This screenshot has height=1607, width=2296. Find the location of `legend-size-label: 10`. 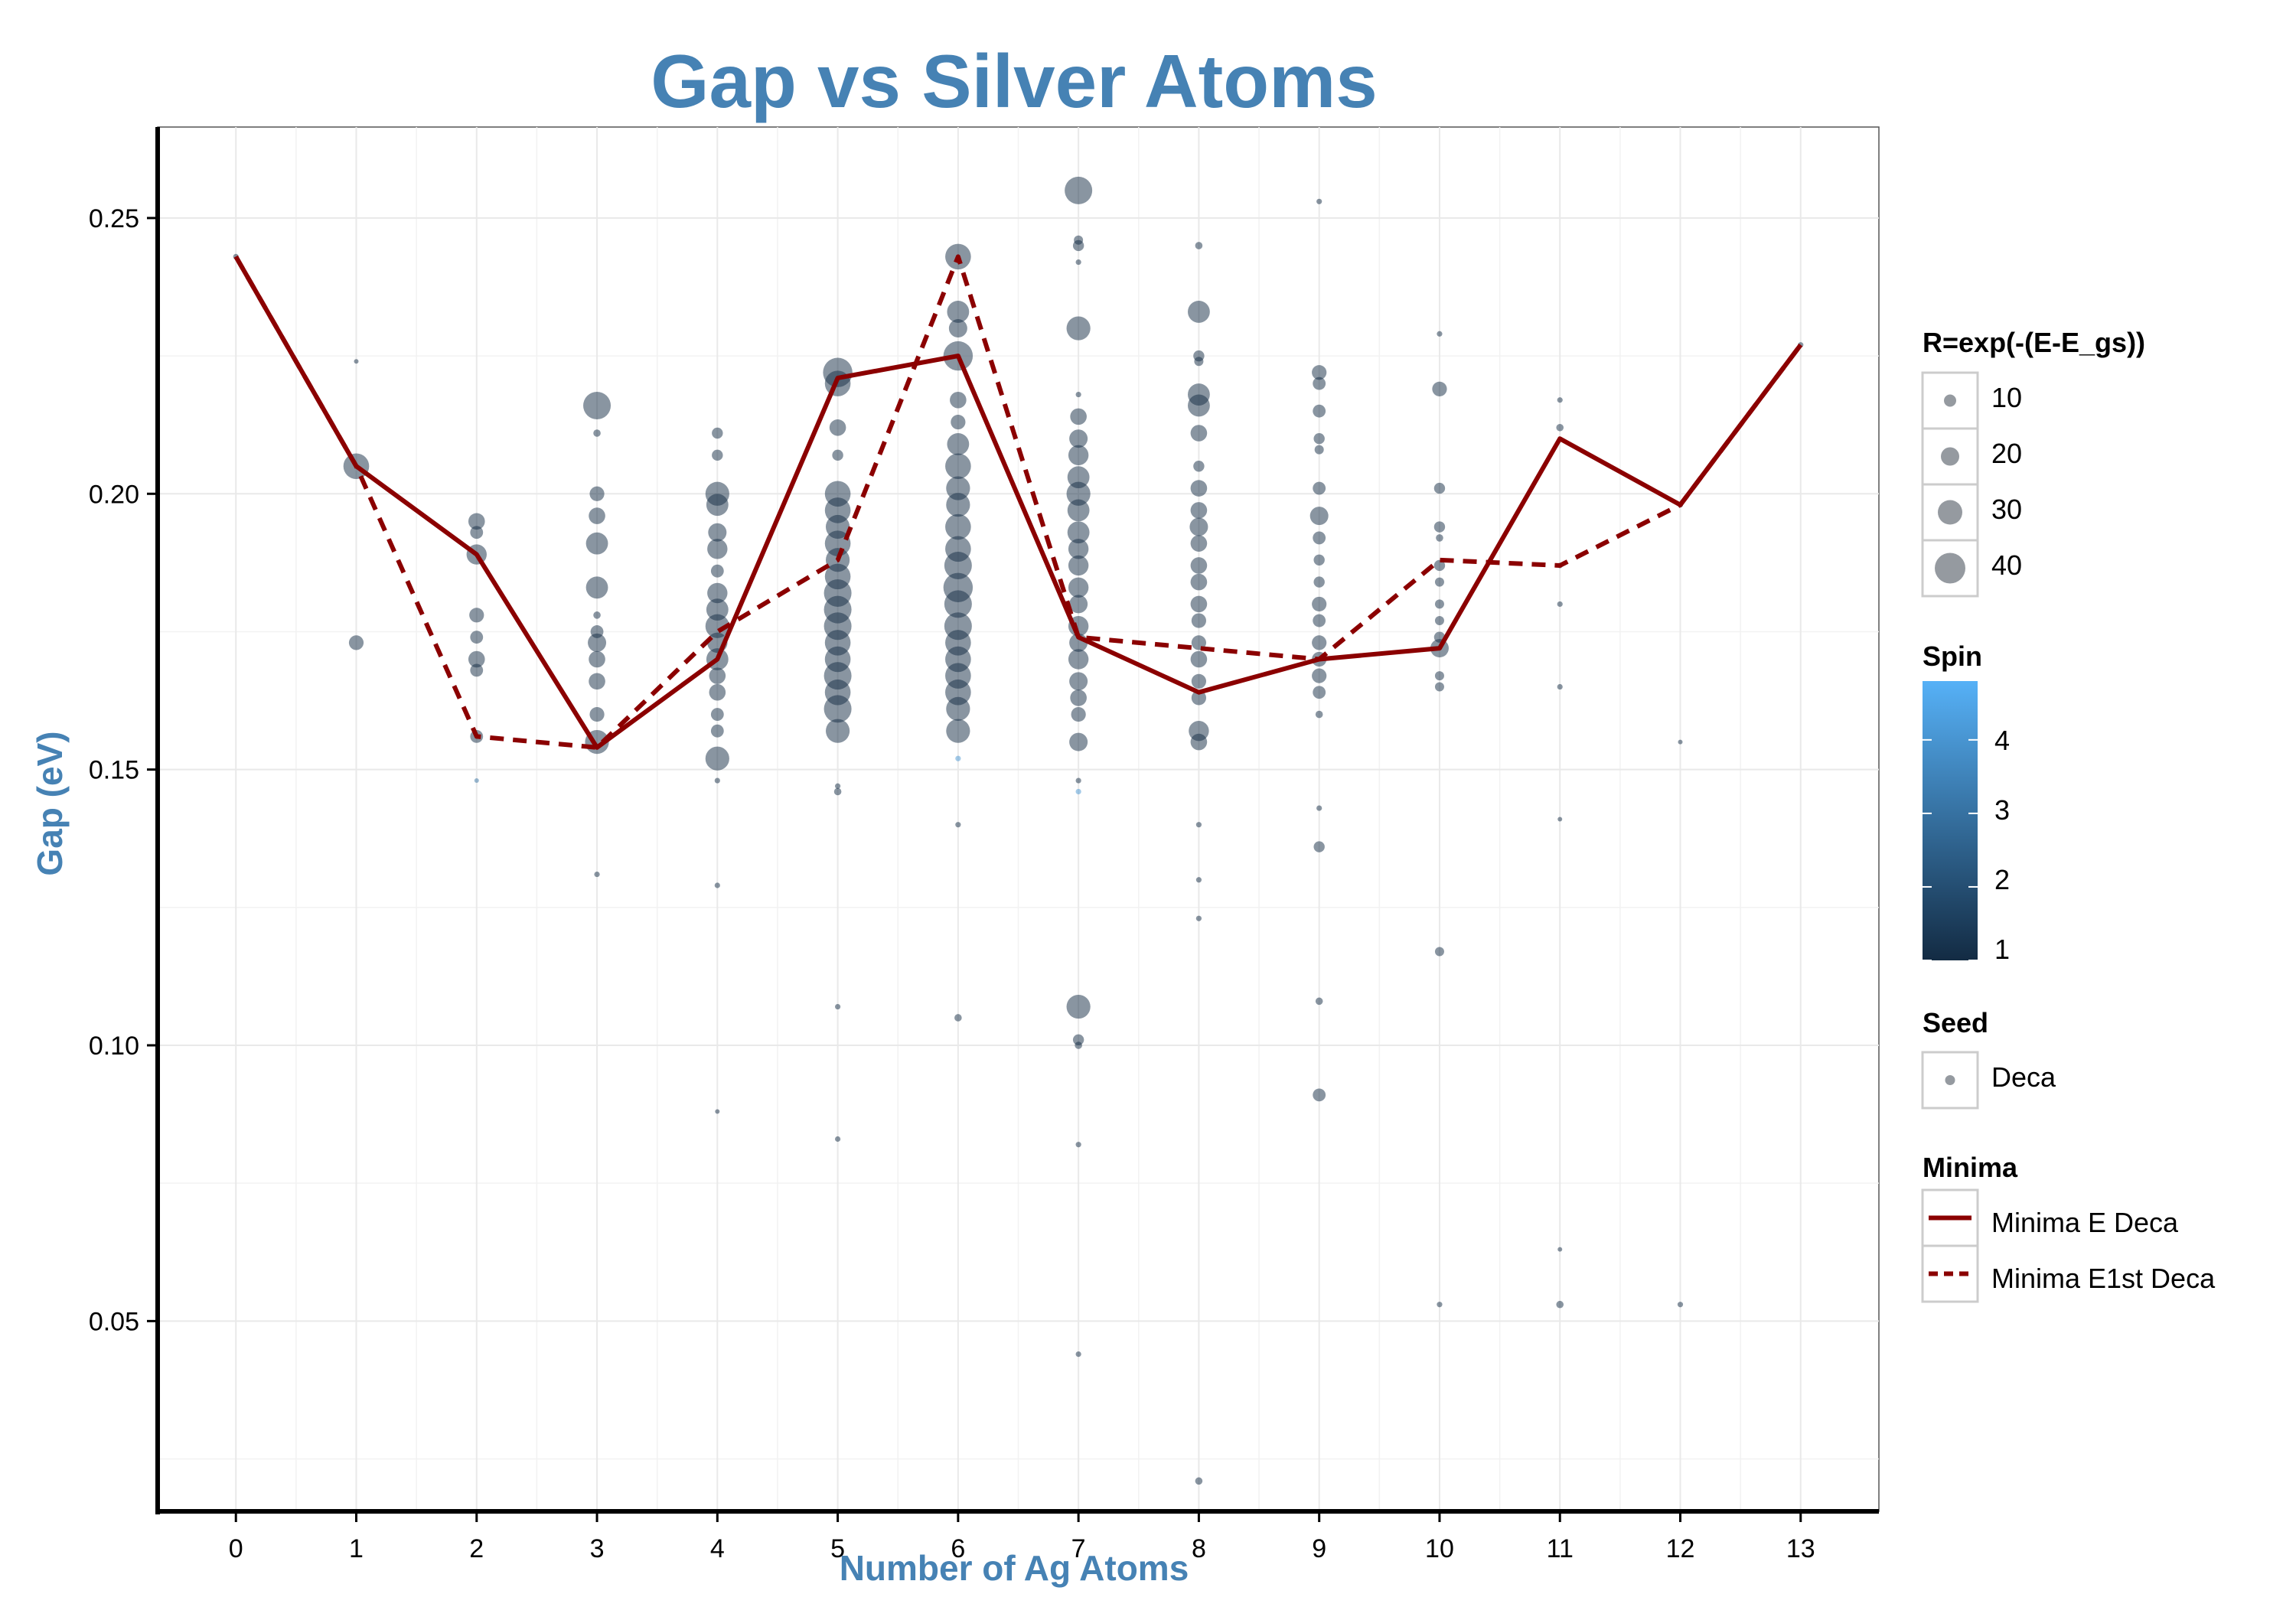

legend-size-label: 10 is located at coordinates (2007, 397).